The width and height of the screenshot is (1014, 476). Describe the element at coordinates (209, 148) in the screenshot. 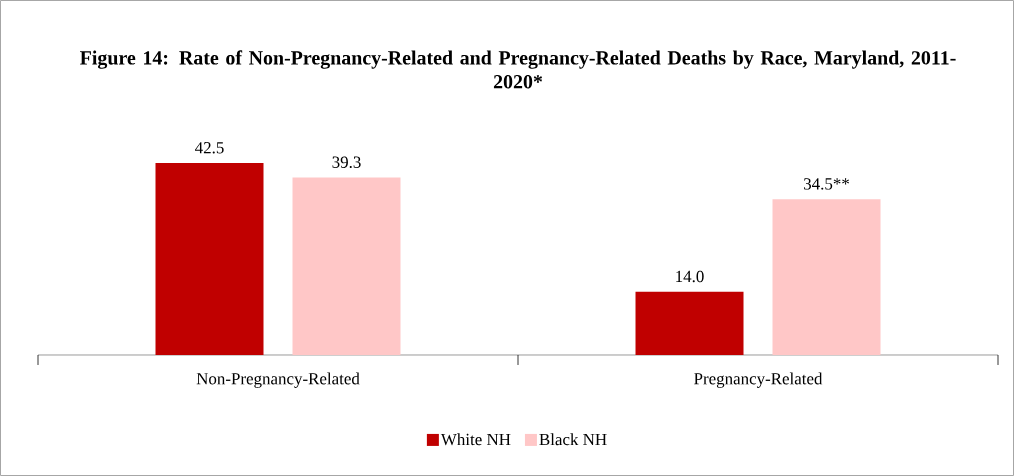

I see `data-label: 42.5` at that location.